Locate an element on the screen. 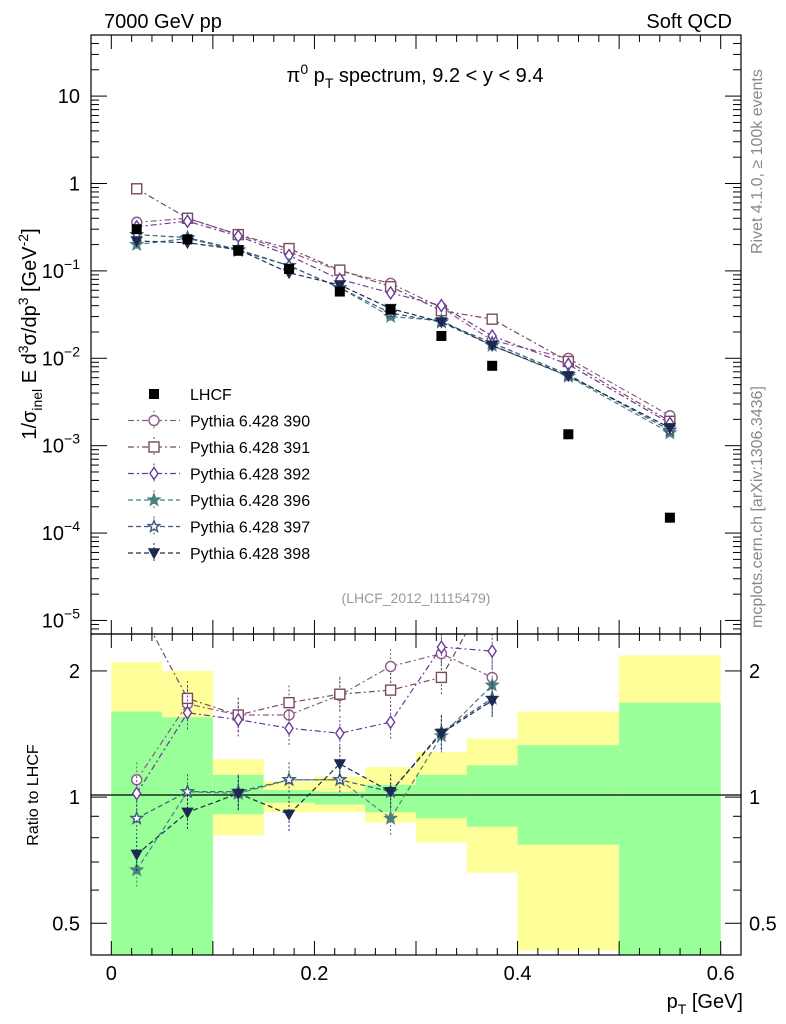 Image resolution: width=786 pixels, height=1024 pixels. main-ytick-label-exp: −5 is located at coordinates (72, 613).